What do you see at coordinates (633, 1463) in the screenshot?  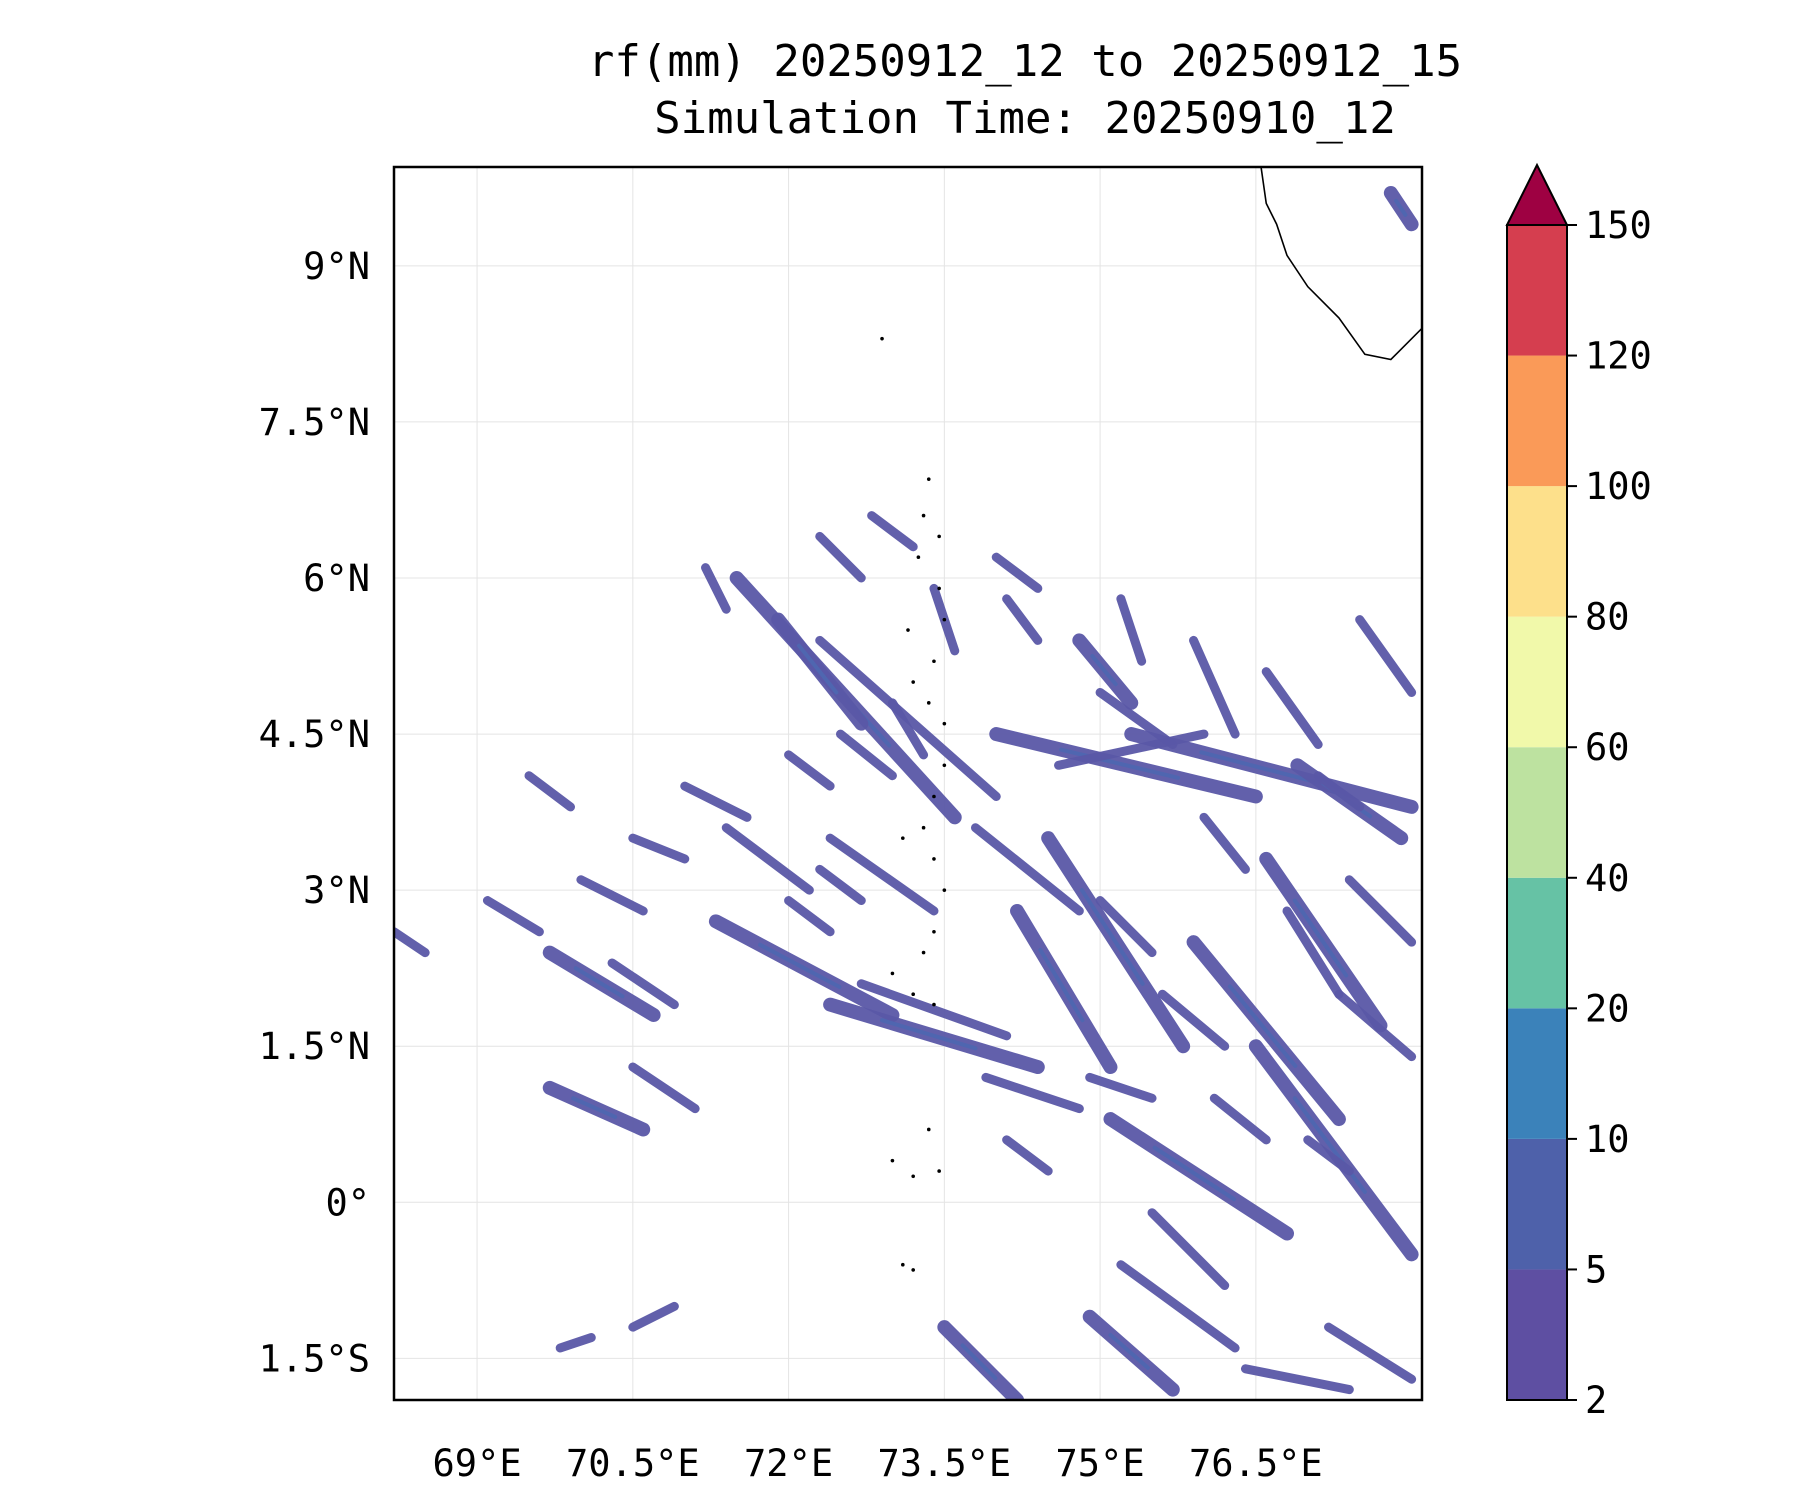 I see `lon-tick-label: 70.5°E` at bounding box center [633, 1463].